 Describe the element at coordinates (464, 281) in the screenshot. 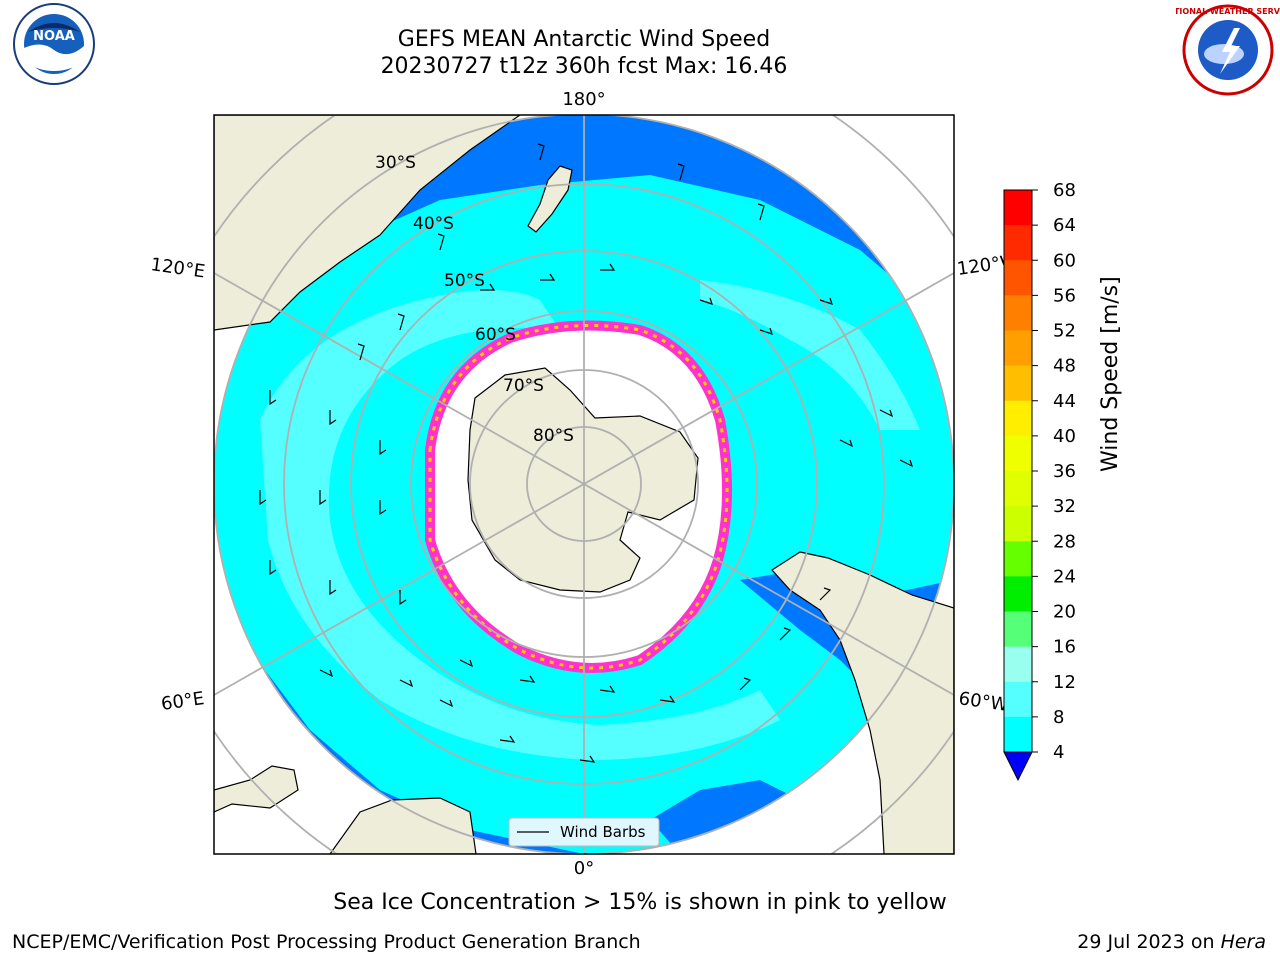

I see `lat-label-50s: 50°S` at that location.